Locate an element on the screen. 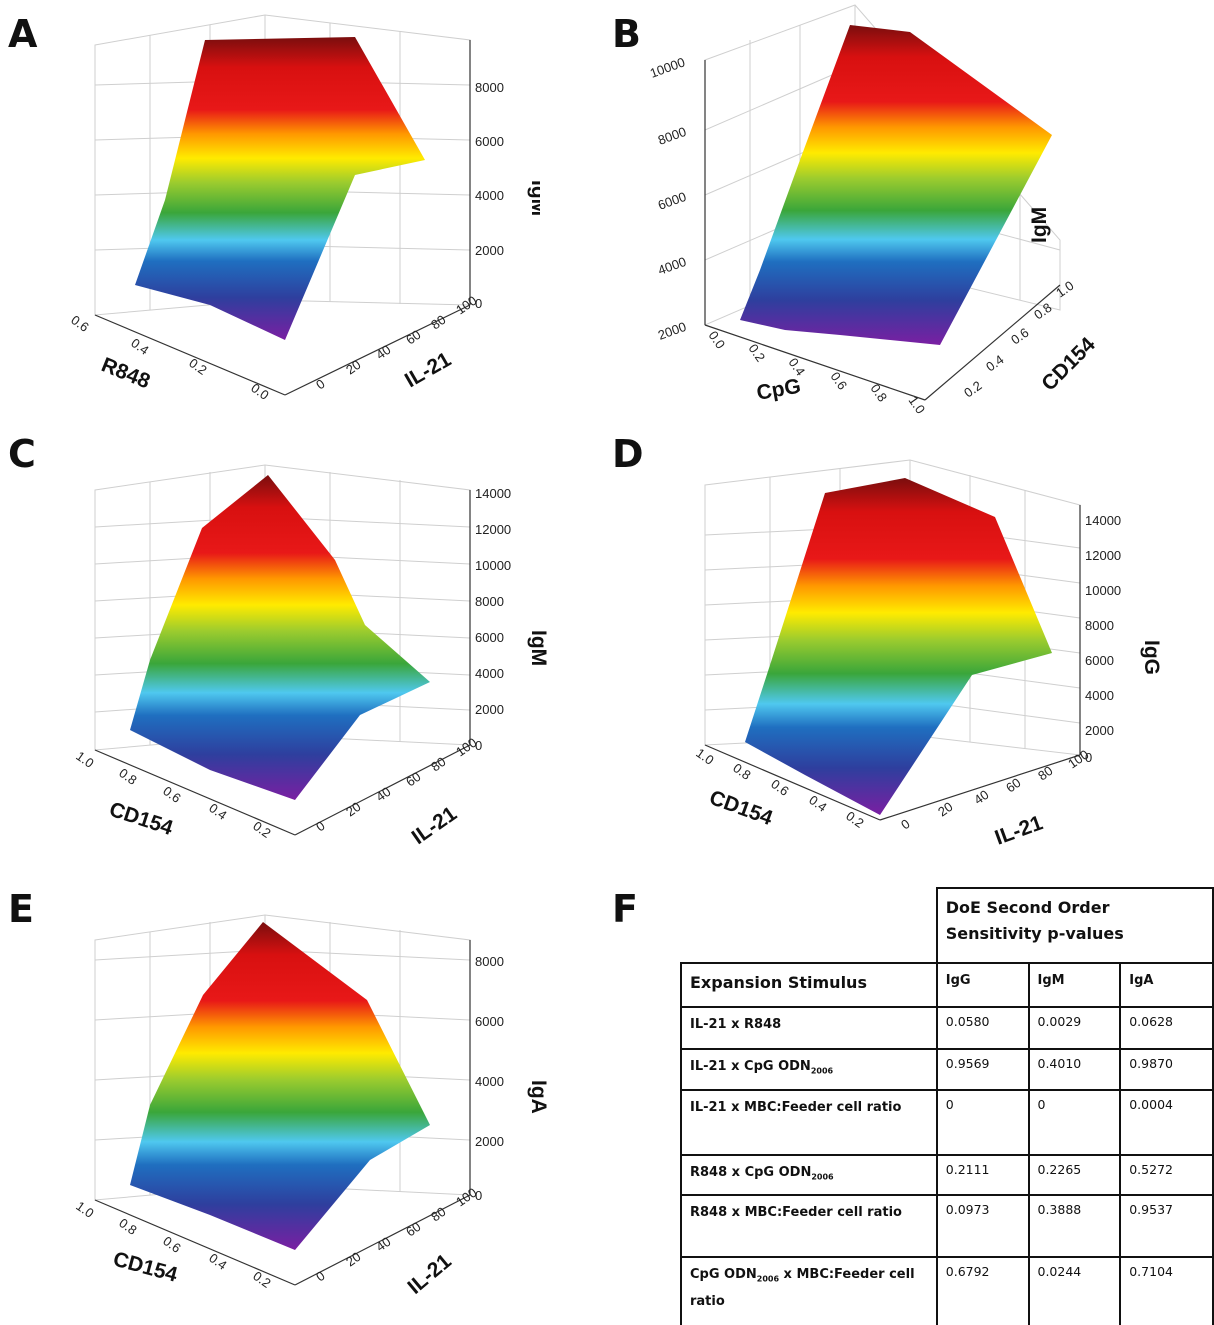 Image resolution: width=1214 pixels, height=1325 pixels. row-label: R848 x CpG ODN2006 is located at coordinates (809, 1175).